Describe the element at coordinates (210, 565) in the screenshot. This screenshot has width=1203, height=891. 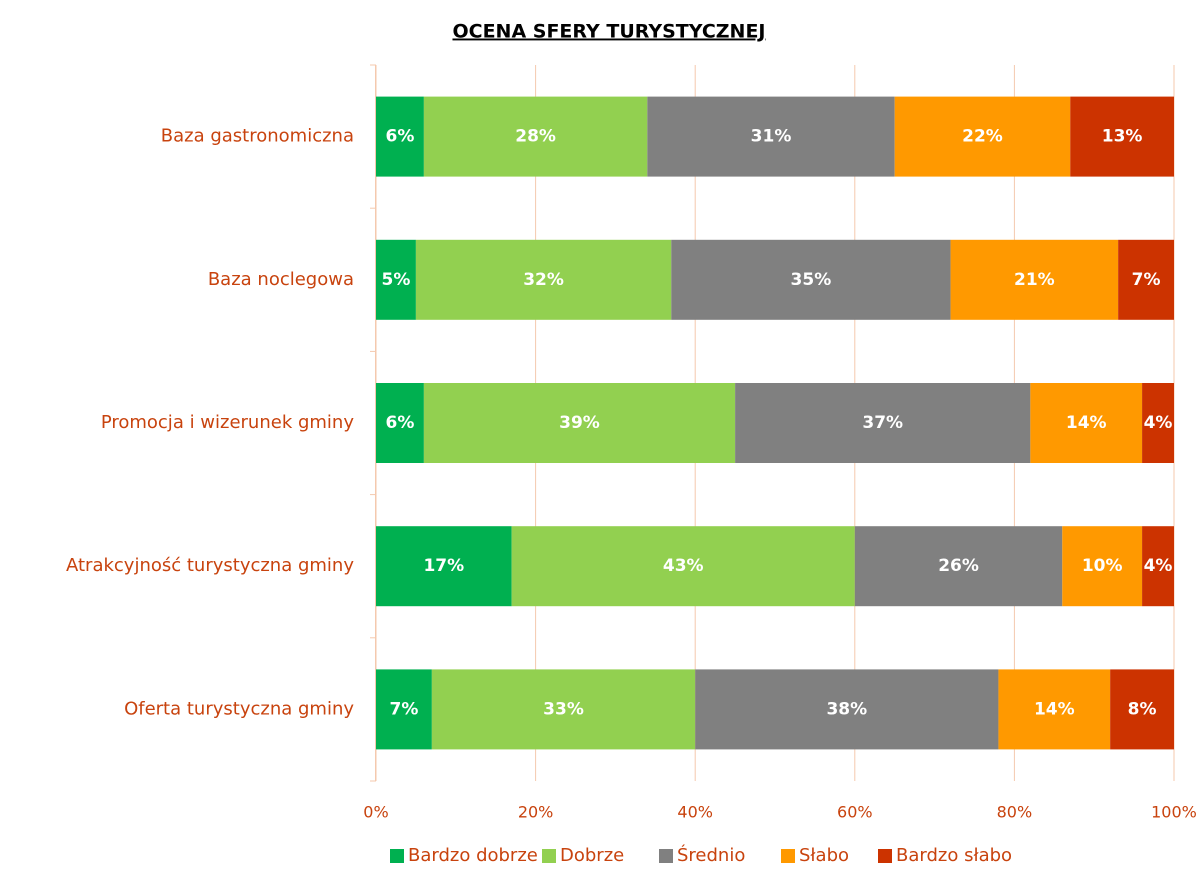
I see `y-tick-label: Atrakcyjność turystyczna gminy` at that location.